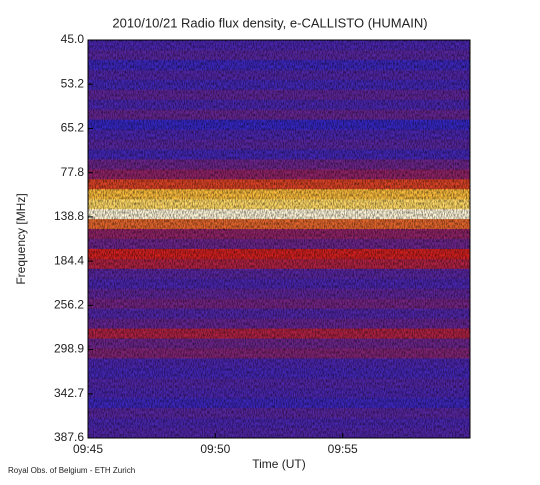  Describe the element at coordinates (73, 172) in the screenshot. I see `y-tick-label: 77.8` at that location.